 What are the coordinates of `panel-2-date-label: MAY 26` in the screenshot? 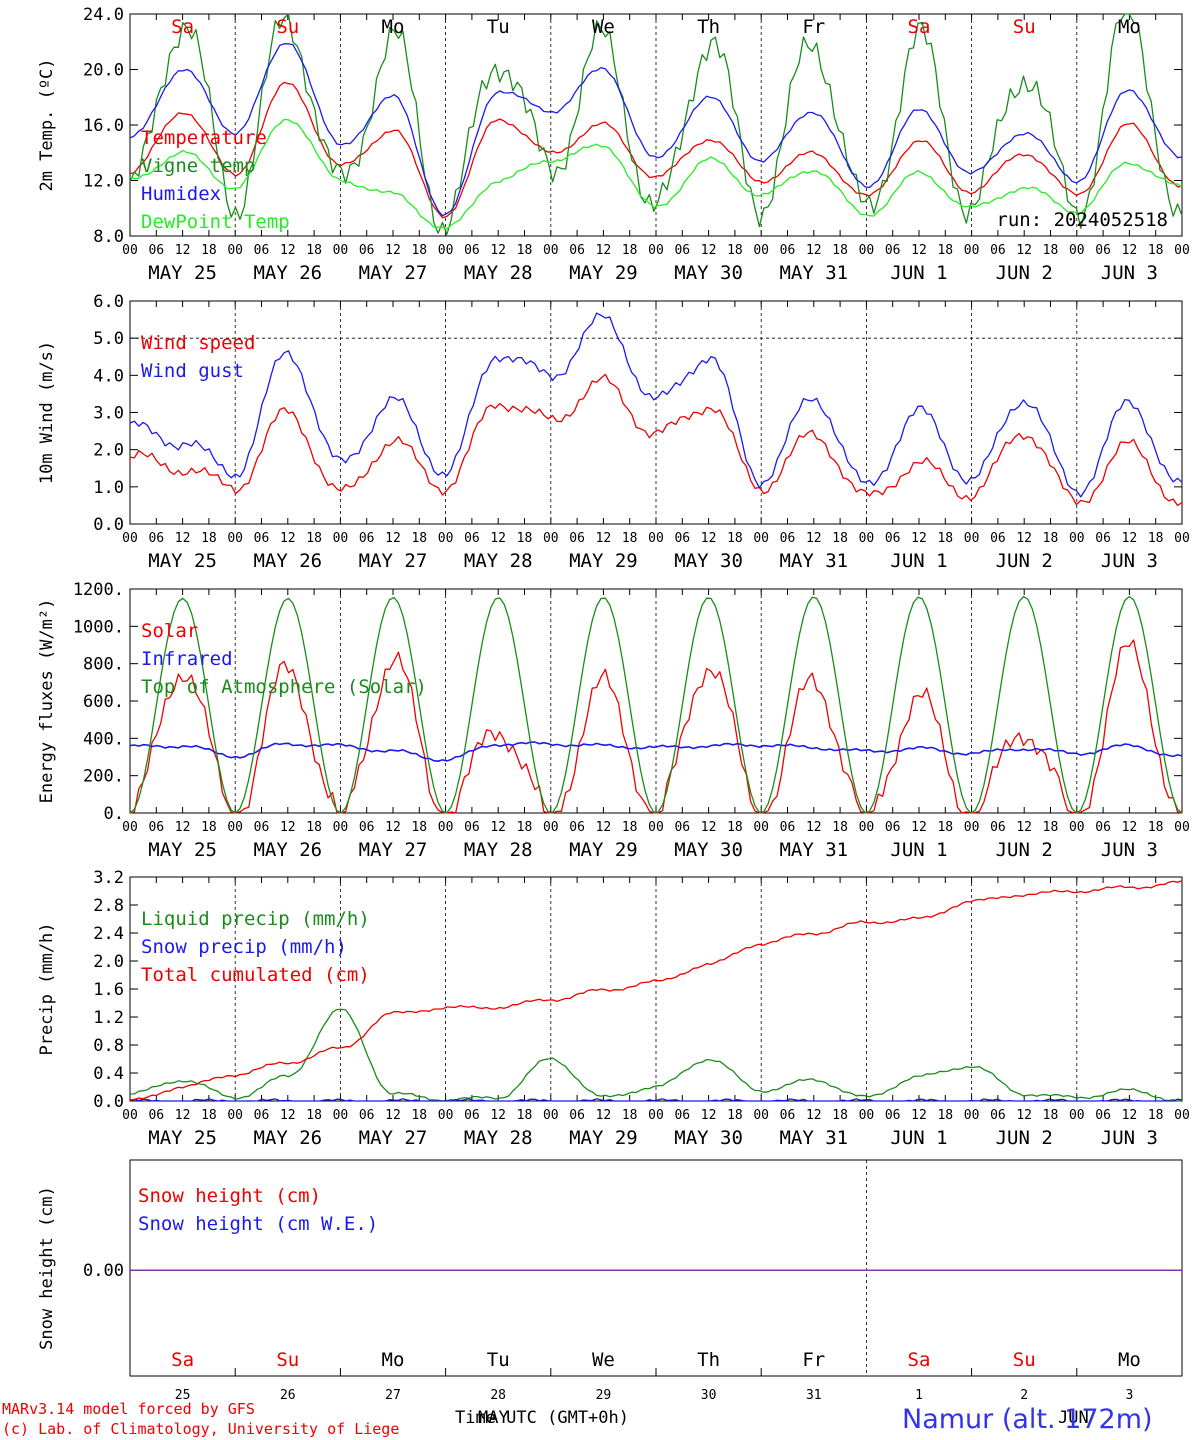 It's located at (287, 850).